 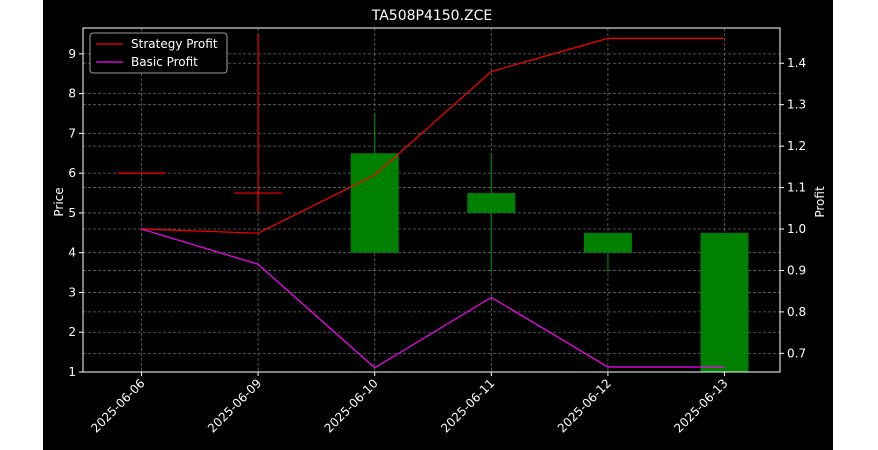 I want to click on left-tick-label: 5, so click(x=72, y=213).